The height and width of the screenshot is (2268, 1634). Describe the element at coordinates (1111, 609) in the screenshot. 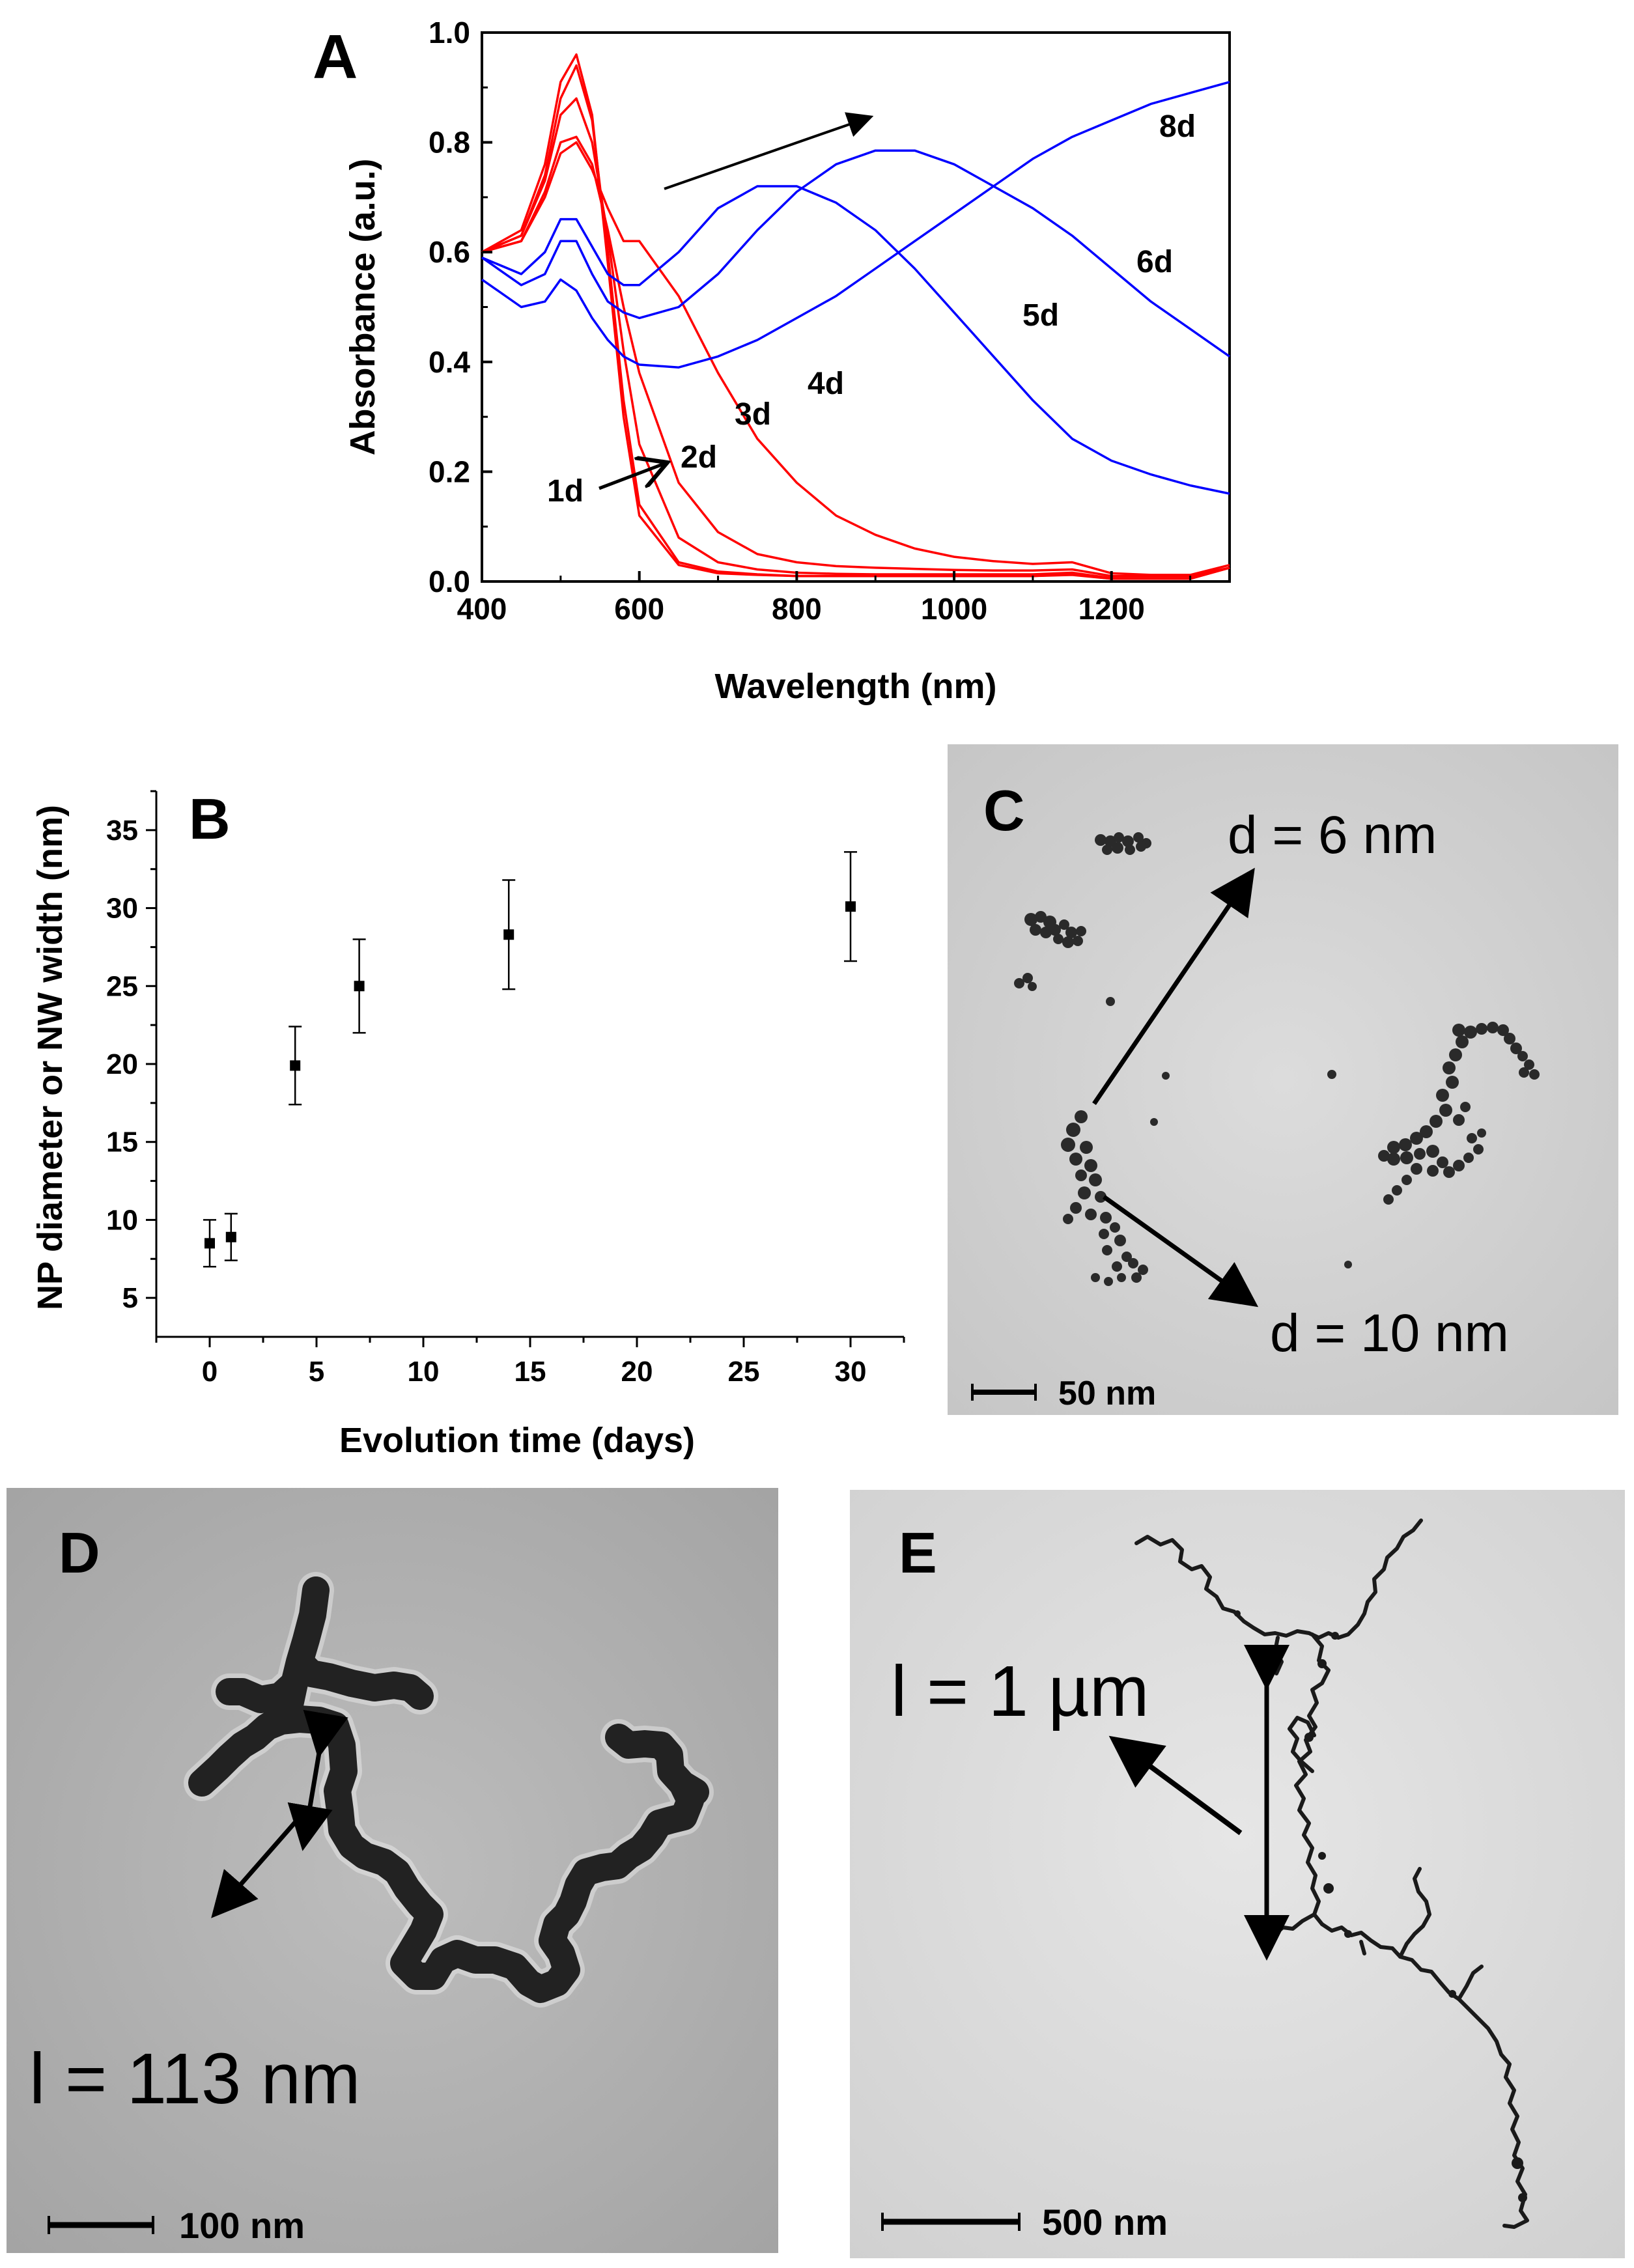

I see `x-tick-label-a-1200: 1200` at that location.